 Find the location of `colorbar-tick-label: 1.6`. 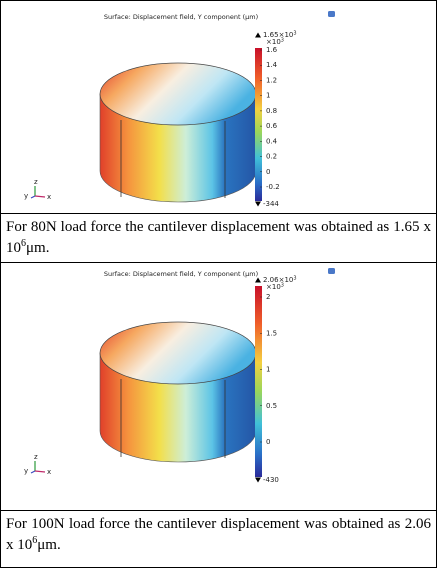

colorbar-tick-label: 1.6 is located at coordinates (272, 50).